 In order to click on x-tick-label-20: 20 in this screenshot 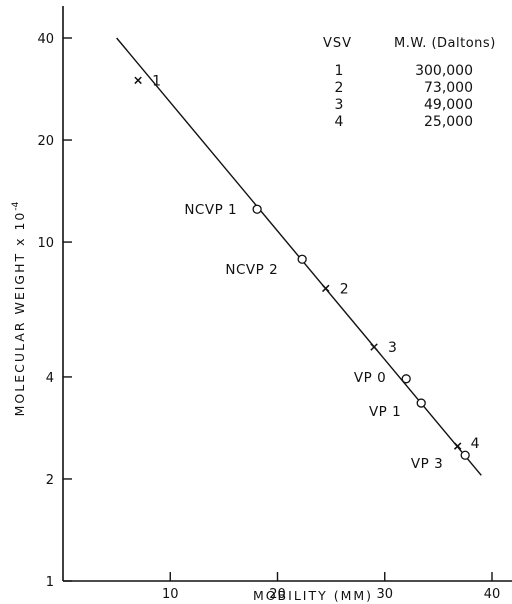, I will do `click(277, 594)`.